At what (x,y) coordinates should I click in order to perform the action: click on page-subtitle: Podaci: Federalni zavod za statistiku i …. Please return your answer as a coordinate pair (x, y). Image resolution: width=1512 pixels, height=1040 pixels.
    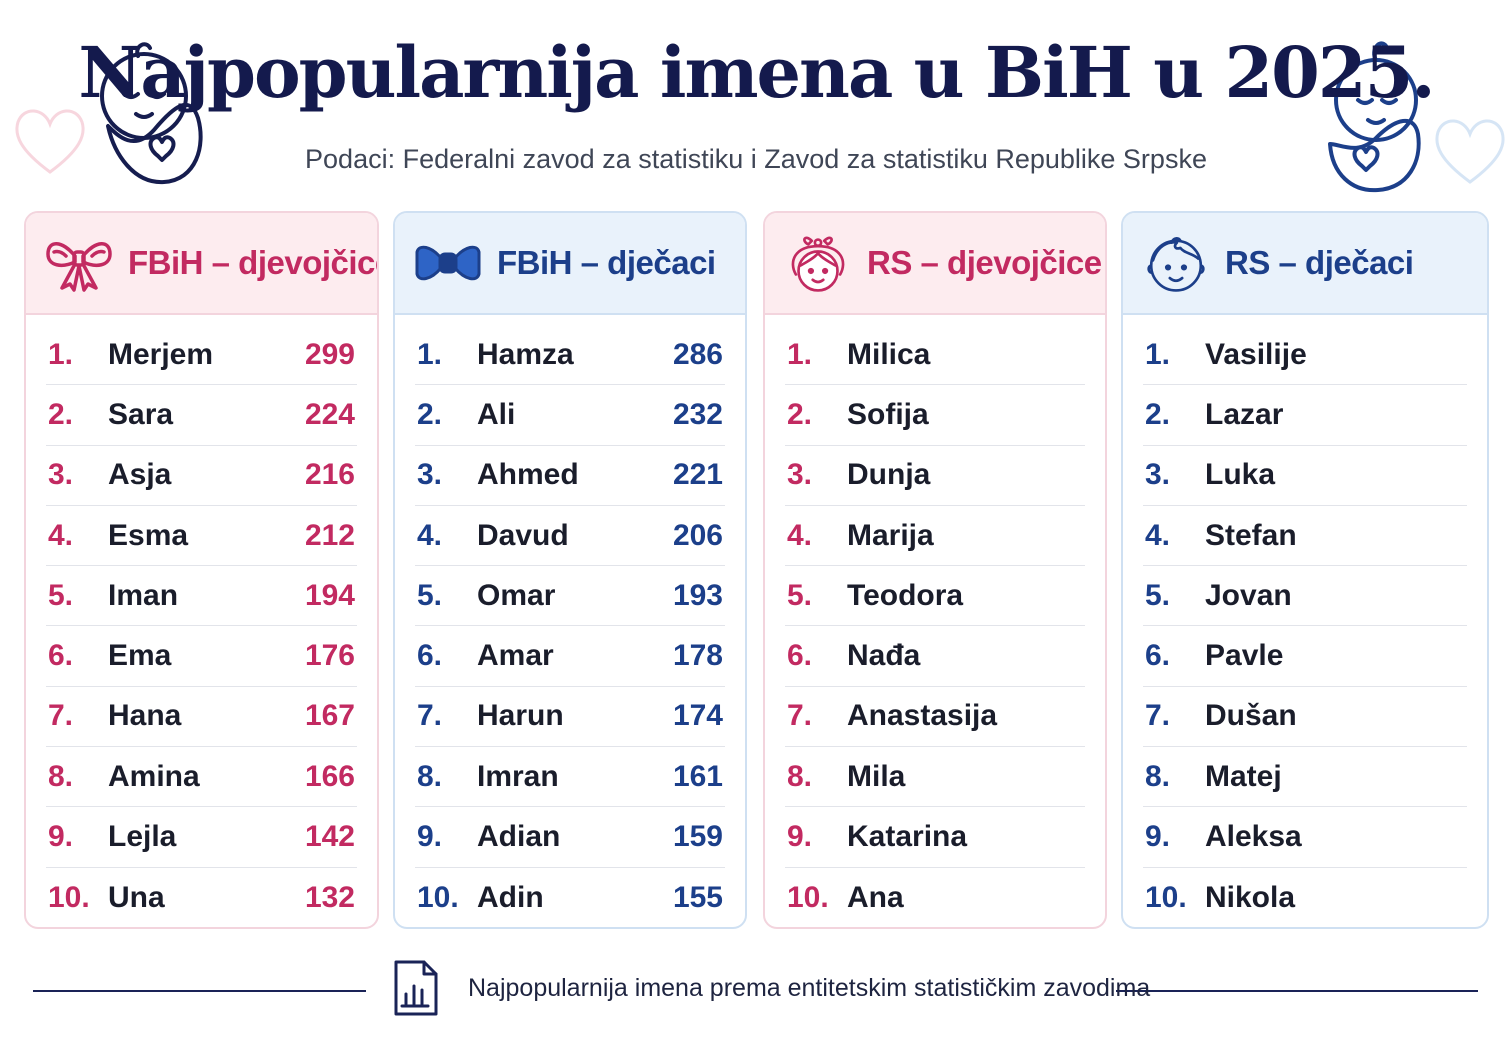
    Looking at the image, I should click on (756, 159).